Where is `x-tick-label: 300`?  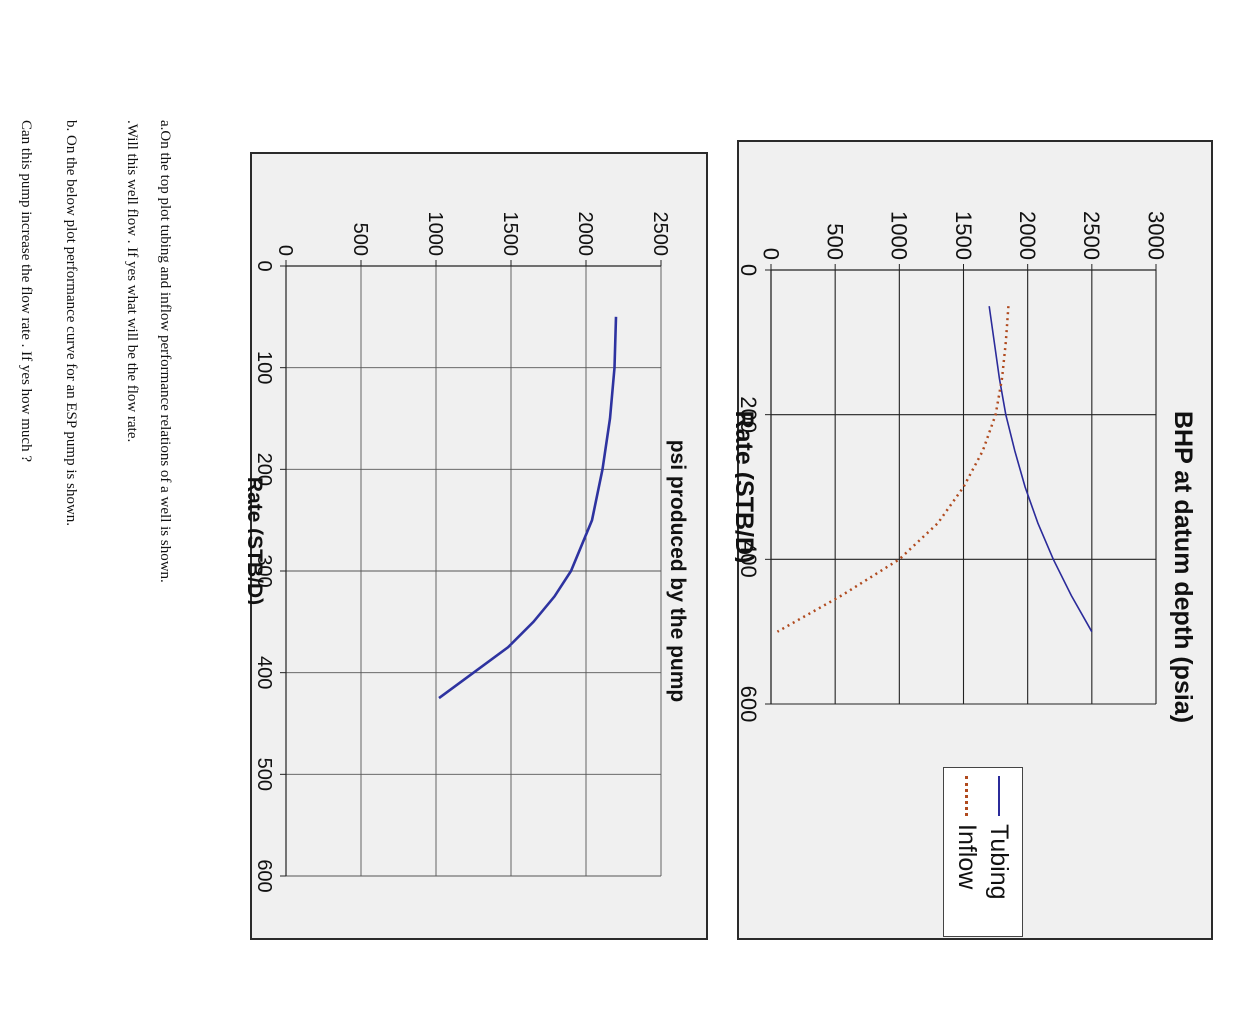
x-tick-label: 300 is located at coordinates (264, 570).